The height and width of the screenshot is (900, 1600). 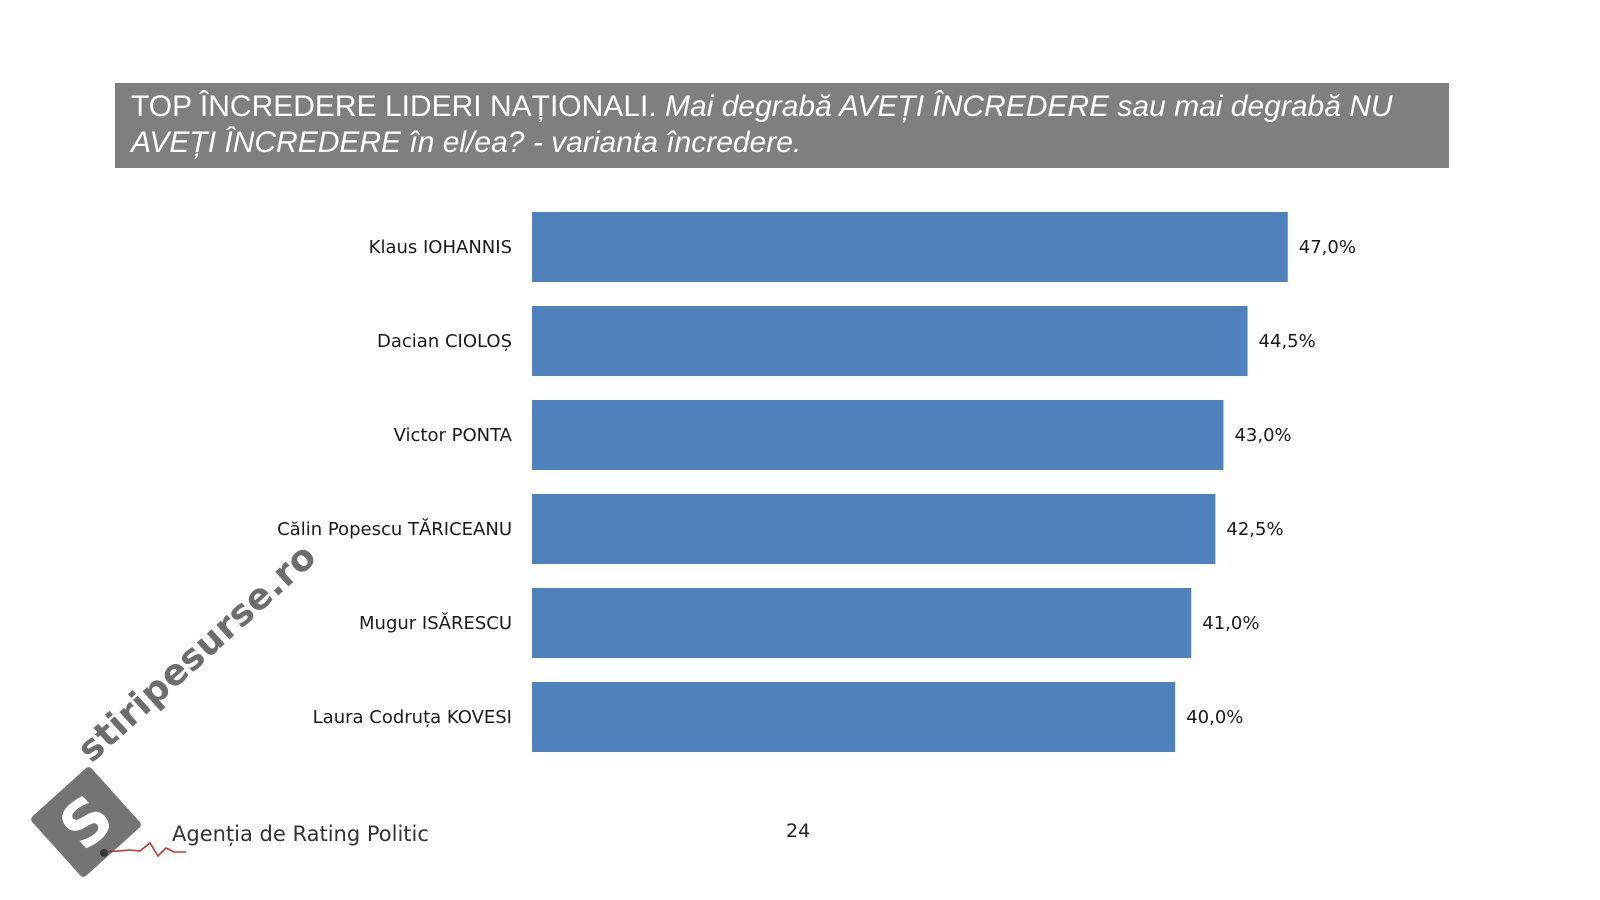 What do you see at coordinates (1262, 435) in the screenshot?
I see `value-label-2: 43,0%` at bounding box center [1262, 435].